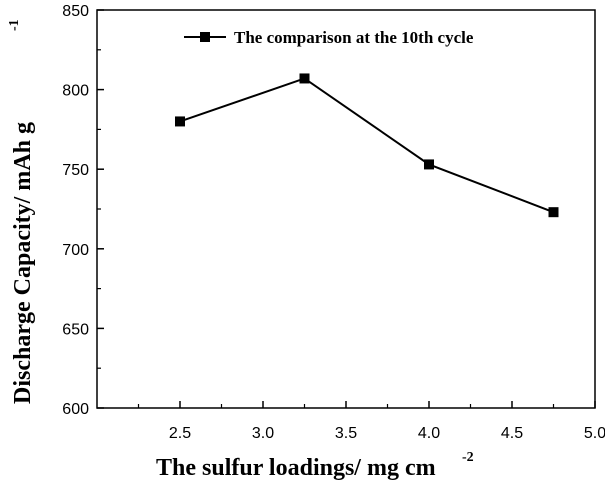 The width and height of the screenshot is (605, 485). I want to click on y-axis-title: Discharge Capacity/ mAh g, so click(23, 263).